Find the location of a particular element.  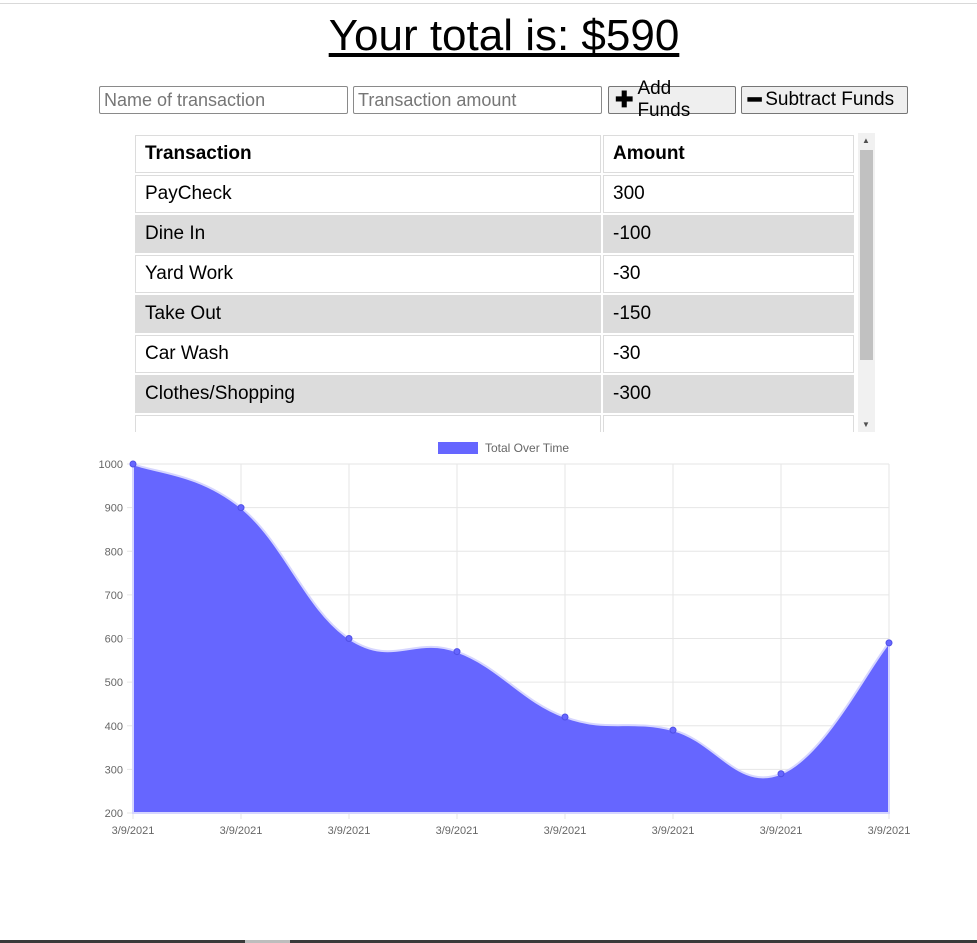

table-row: Clothes/Shopping -300 is located at coordinates (494, 394).